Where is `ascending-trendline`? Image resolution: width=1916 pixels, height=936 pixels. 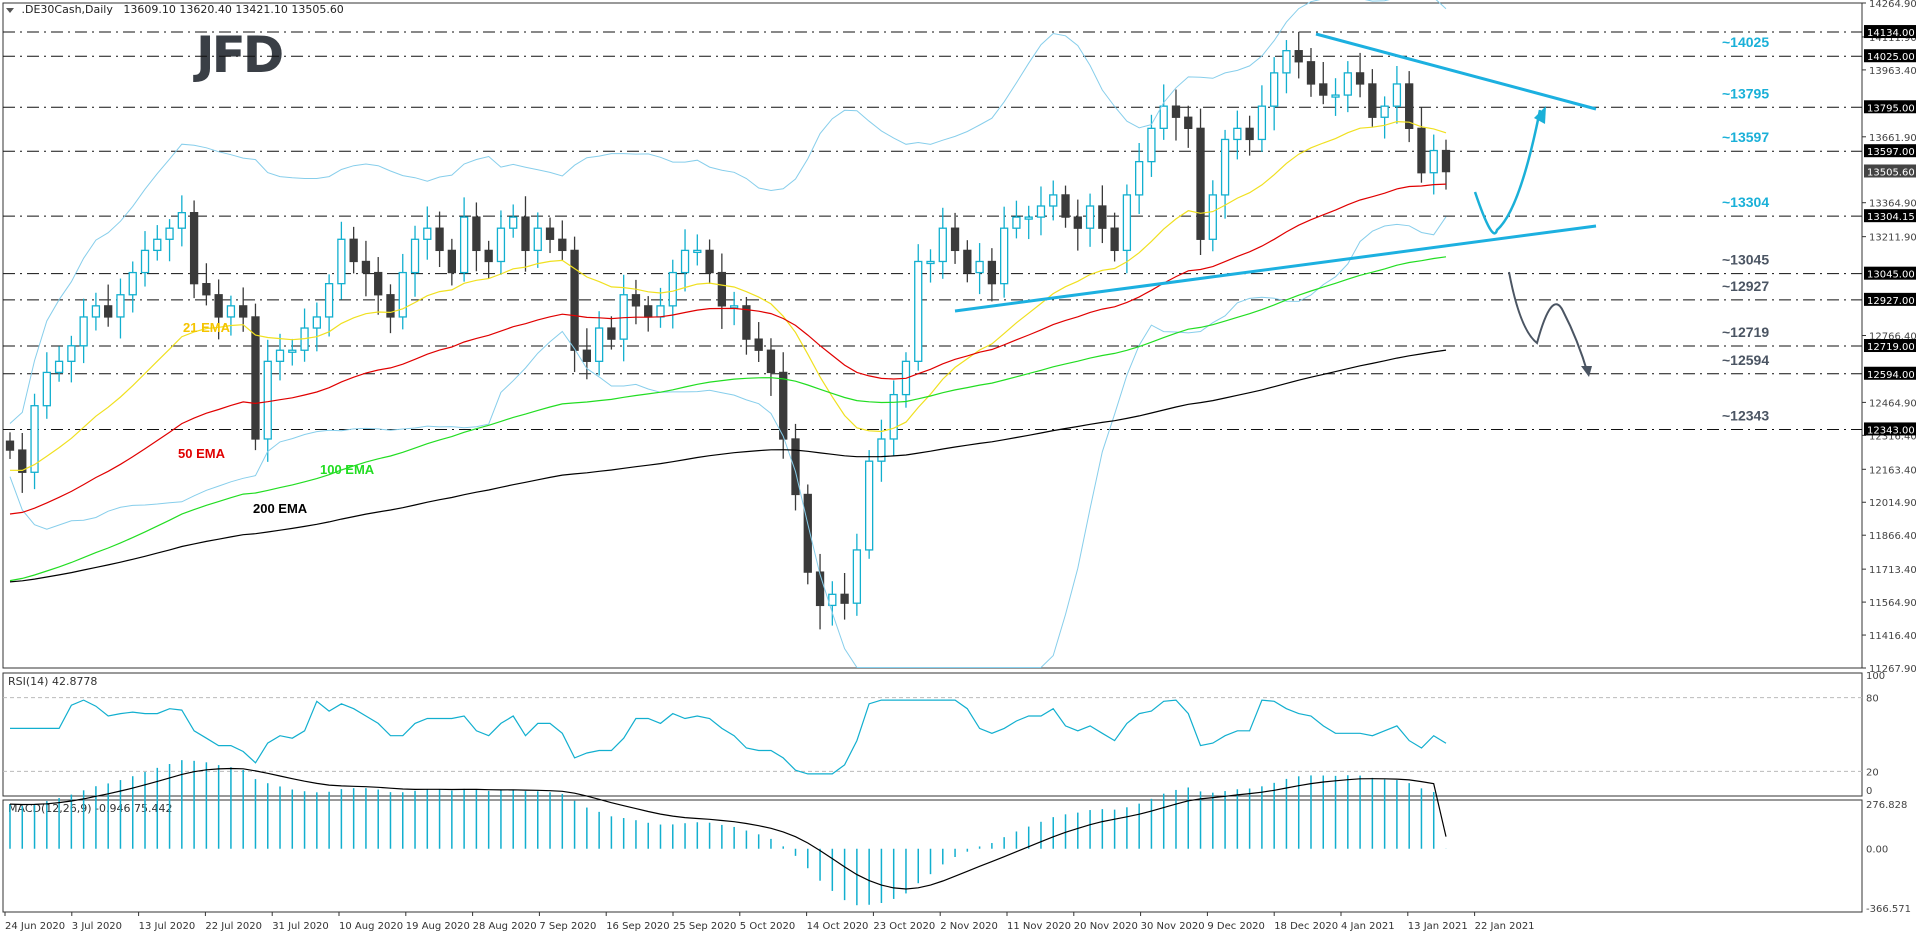 ascending-trendline is located at coordinates (1275, 268).